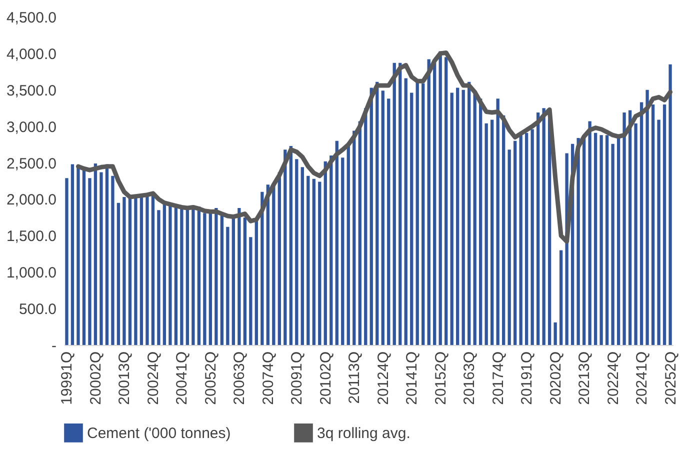  I want to click on x-tick-label: 20052Q, so click(211, 378).